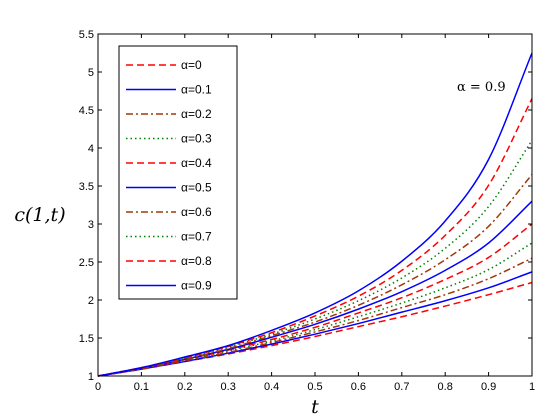 This screenshot has height=420, width=560. What do you see at coordinates (314, 387) in the screenshot?
I see `x-tick-label: 0.5` at bounding box center [314, 387].